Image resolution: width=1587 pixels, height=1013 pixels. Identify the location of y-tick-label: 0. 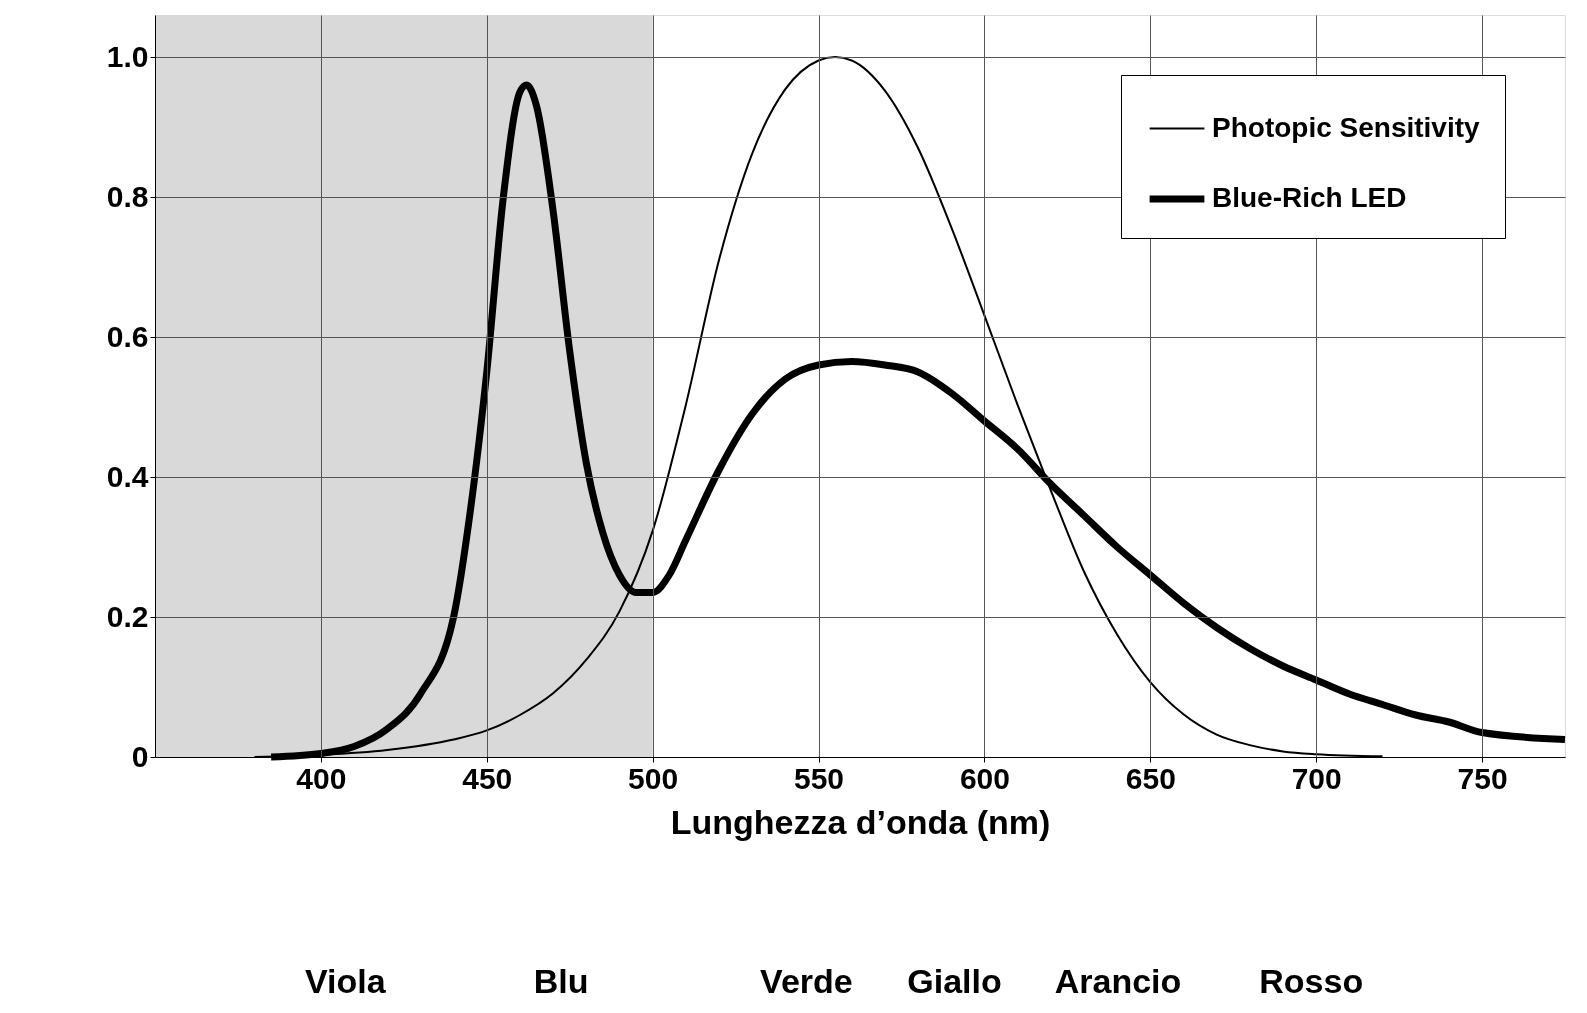
(140, 756).